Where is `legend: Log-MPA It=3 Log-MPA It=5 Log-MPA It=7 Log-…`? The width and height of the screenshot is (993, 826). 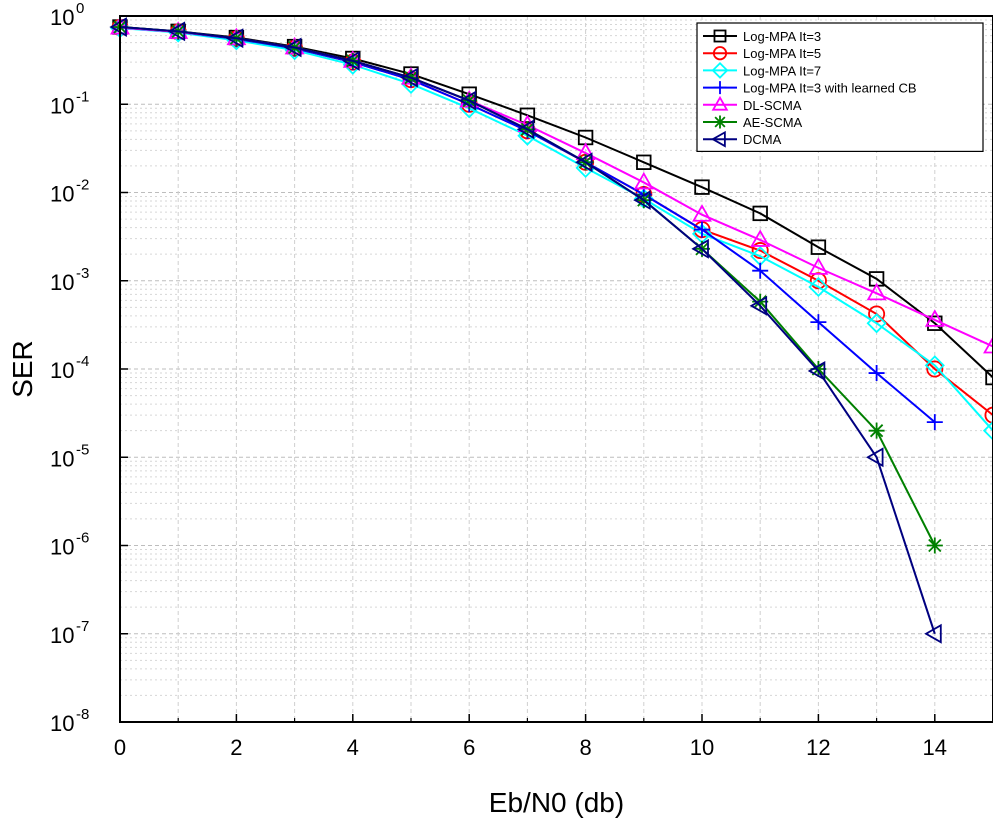 legend: Log-MPA It=3 Log-MPA It=5 Log-MPA It=7 Log-… is located at coordinates (840, 87).